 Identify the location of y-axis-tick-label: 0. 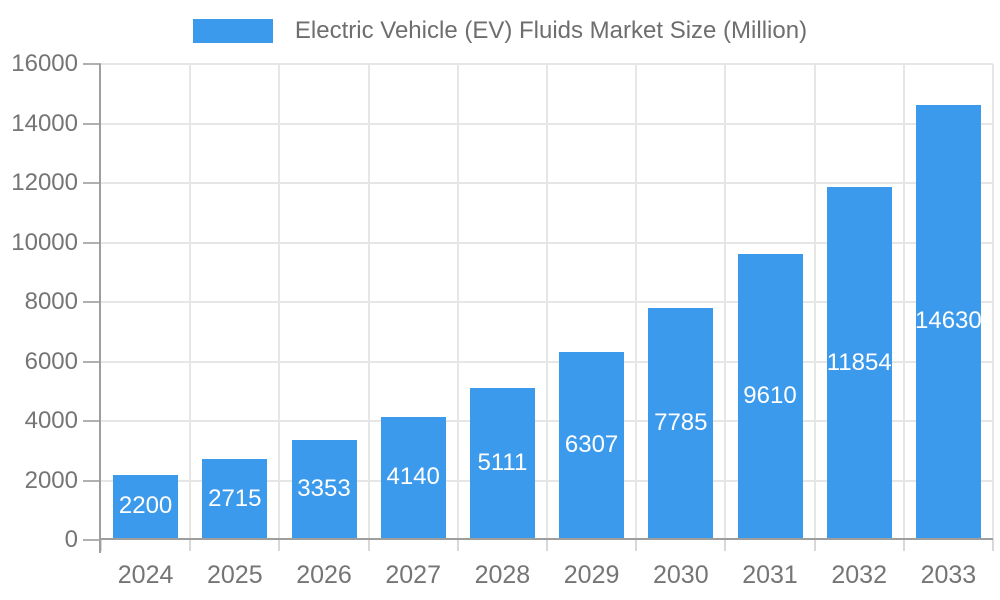
(71, 539).